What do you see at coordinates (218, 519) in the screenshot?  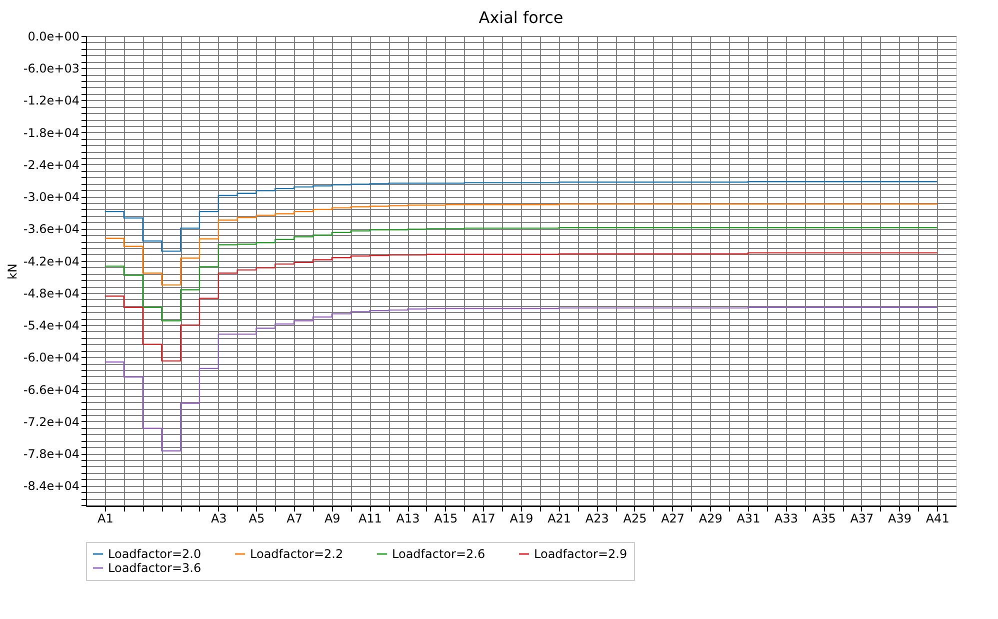 I see `x-tick-label: A3` at bounding box center [218, 519].